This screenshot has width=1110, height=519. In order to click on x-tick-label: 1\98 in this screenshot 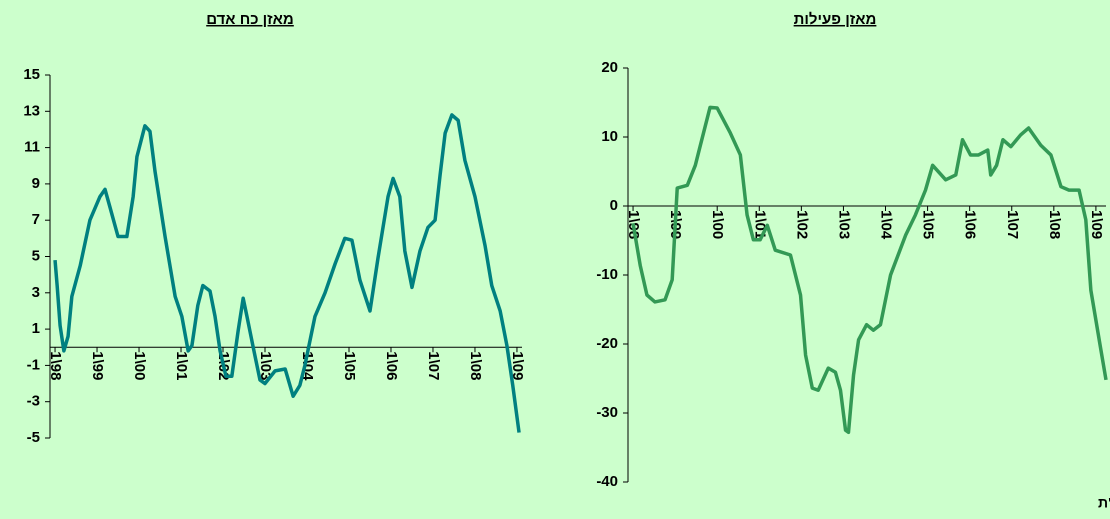, I will do `click(55, 365)`.